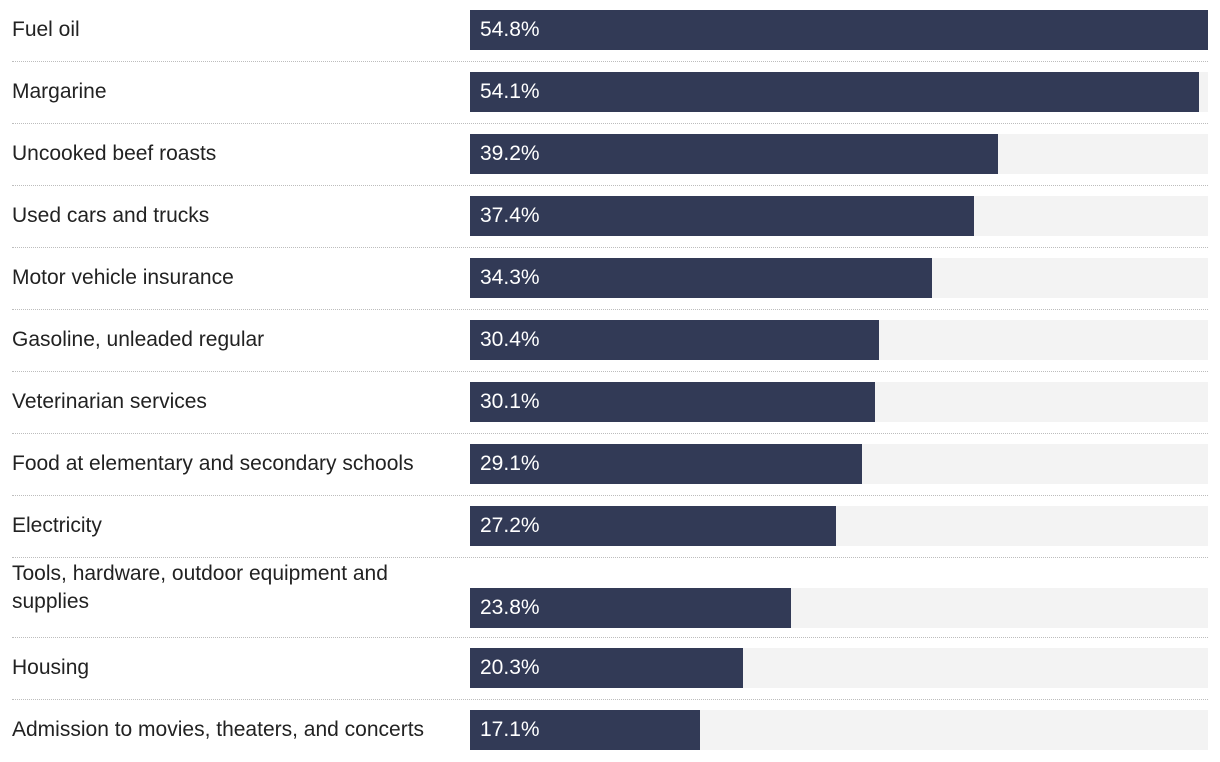 The height and width of the screenshot is (762, 1220). What do you see at coordinates (46, 29) in the screenshot?
I see `category-label: Fuel oil` at bounding box center [46, 29].